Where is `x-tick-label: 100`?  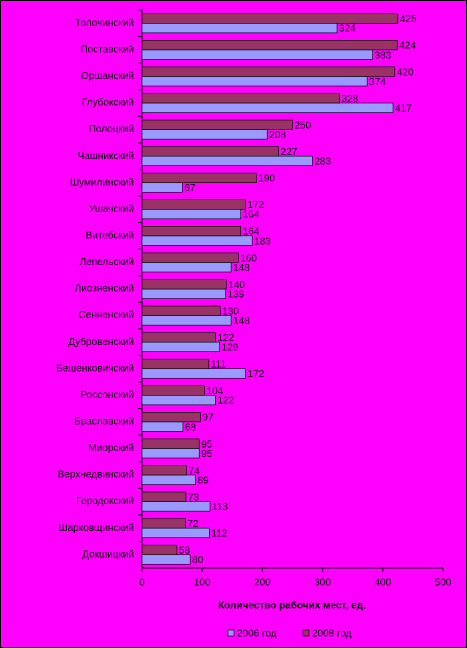 x-tick-label: 100 is located at coordinates (202, 583).